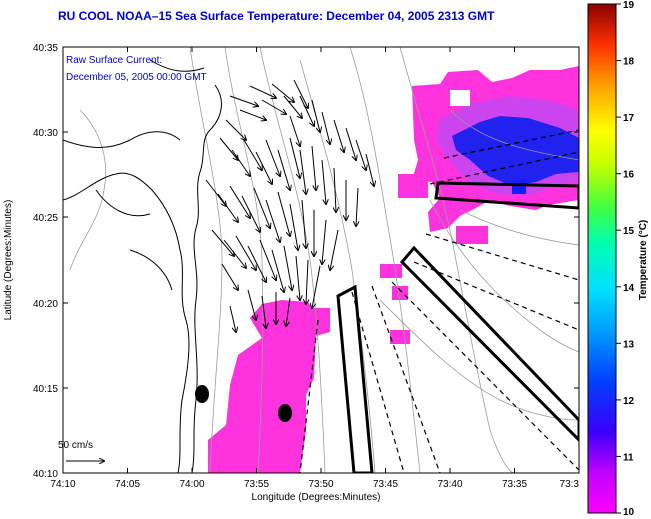 The height and width of the screenshot is (519, 651). I want to click on x-tick-73-45: 73:45, so click(385, 484).